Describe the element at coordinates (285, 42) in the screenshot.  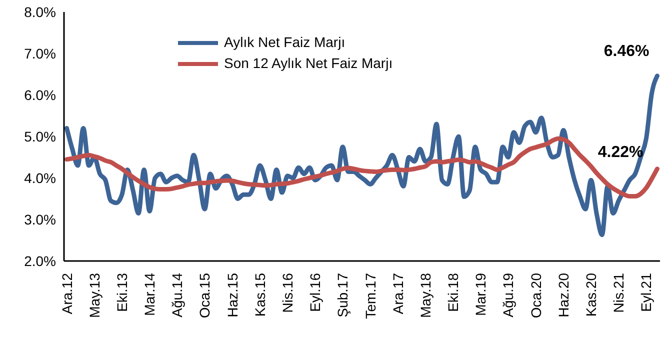
I see `legend-label: Aylık Net Faiz Marjı` at that location.